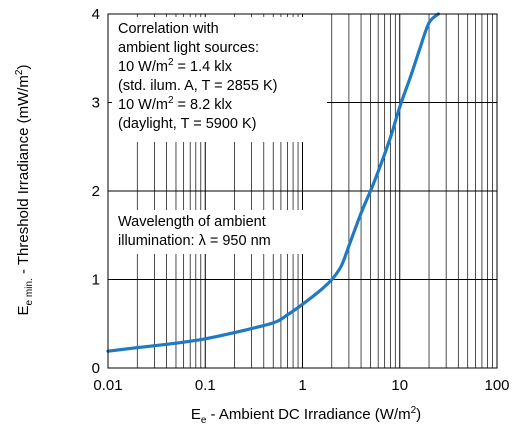  I want to click on correlation-note-line: 10 W/m2 = 8.2 klx, so click(175, 104).